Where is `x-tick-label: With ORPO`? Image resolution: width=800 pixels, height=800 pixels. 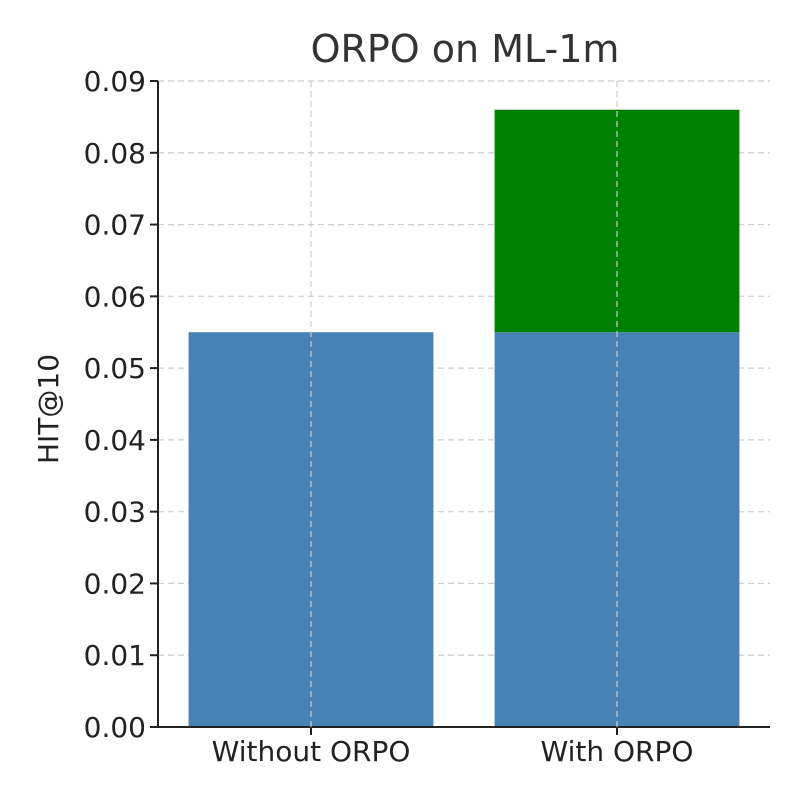
x-tick-label: With ORPO is located at coordinates (617, 751).